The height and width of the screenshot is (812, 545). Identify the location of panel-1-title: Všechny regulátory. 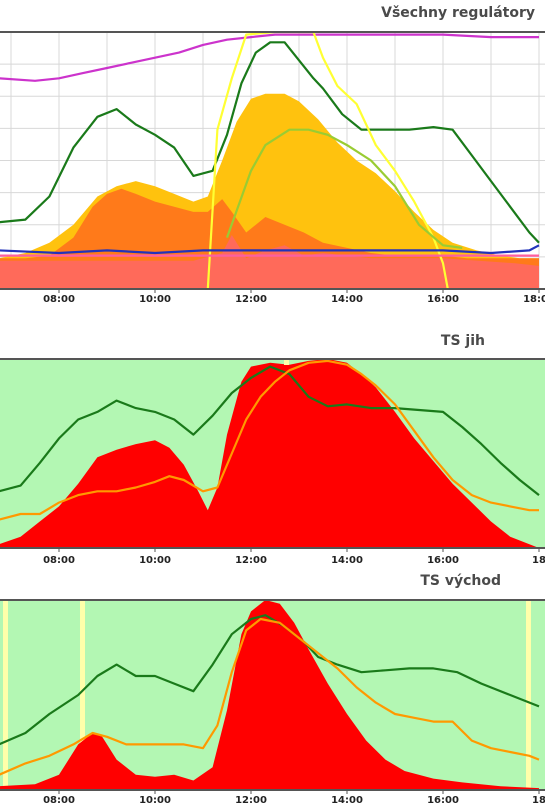
(458, 13).